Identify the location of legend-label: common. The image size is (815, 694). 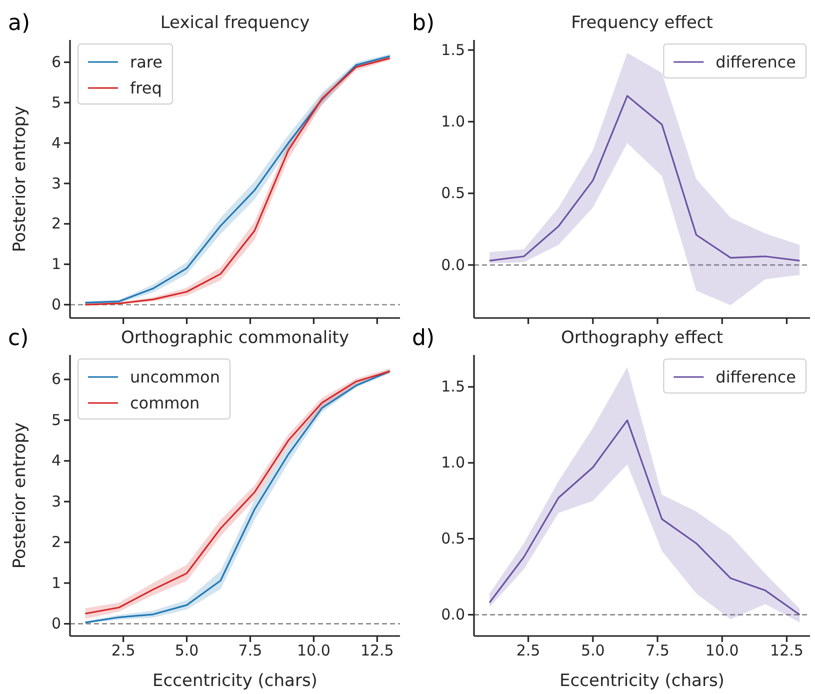
(165, 403).